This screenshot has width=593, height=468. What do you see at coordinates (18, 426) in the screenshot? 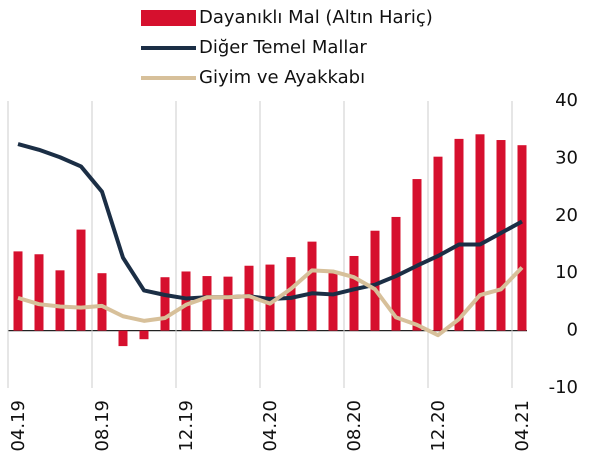
I see `x-tick-label: 04.19` at bounding box center [18, 426].